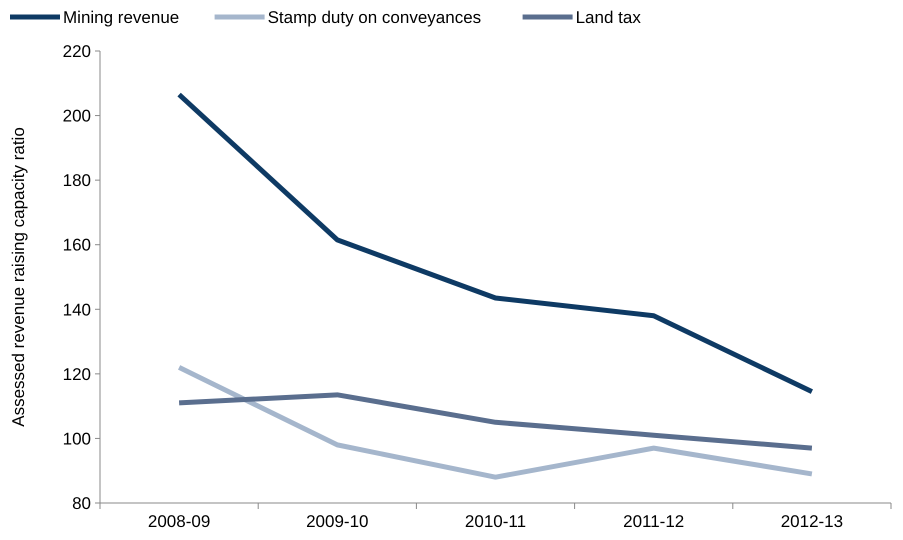 The image size is (903, 540). Describe the element at coordinates (375, 17) in the screenshot. I see `legend-label: Stamp duty on conveyances` at that location.